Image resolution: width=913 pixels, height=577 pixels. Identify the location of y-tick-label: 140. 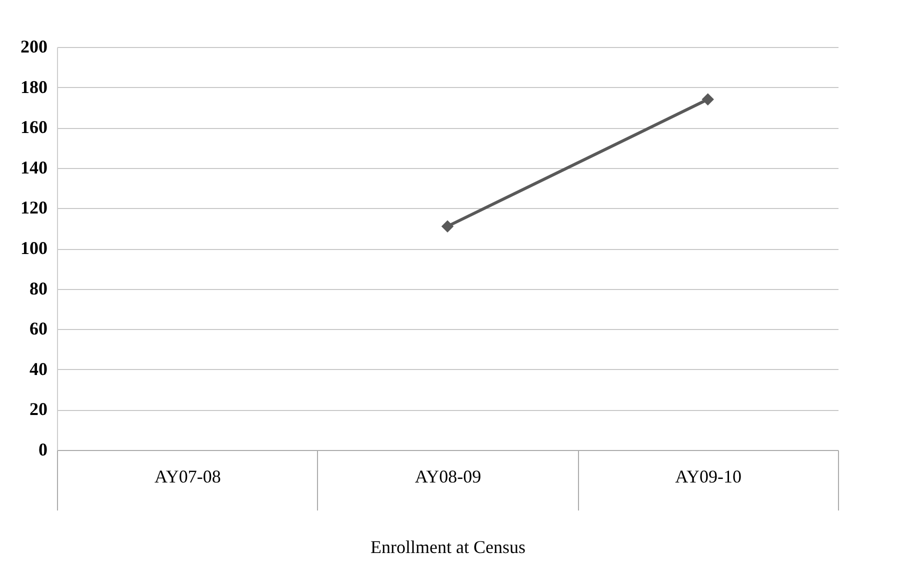
(34, 167).